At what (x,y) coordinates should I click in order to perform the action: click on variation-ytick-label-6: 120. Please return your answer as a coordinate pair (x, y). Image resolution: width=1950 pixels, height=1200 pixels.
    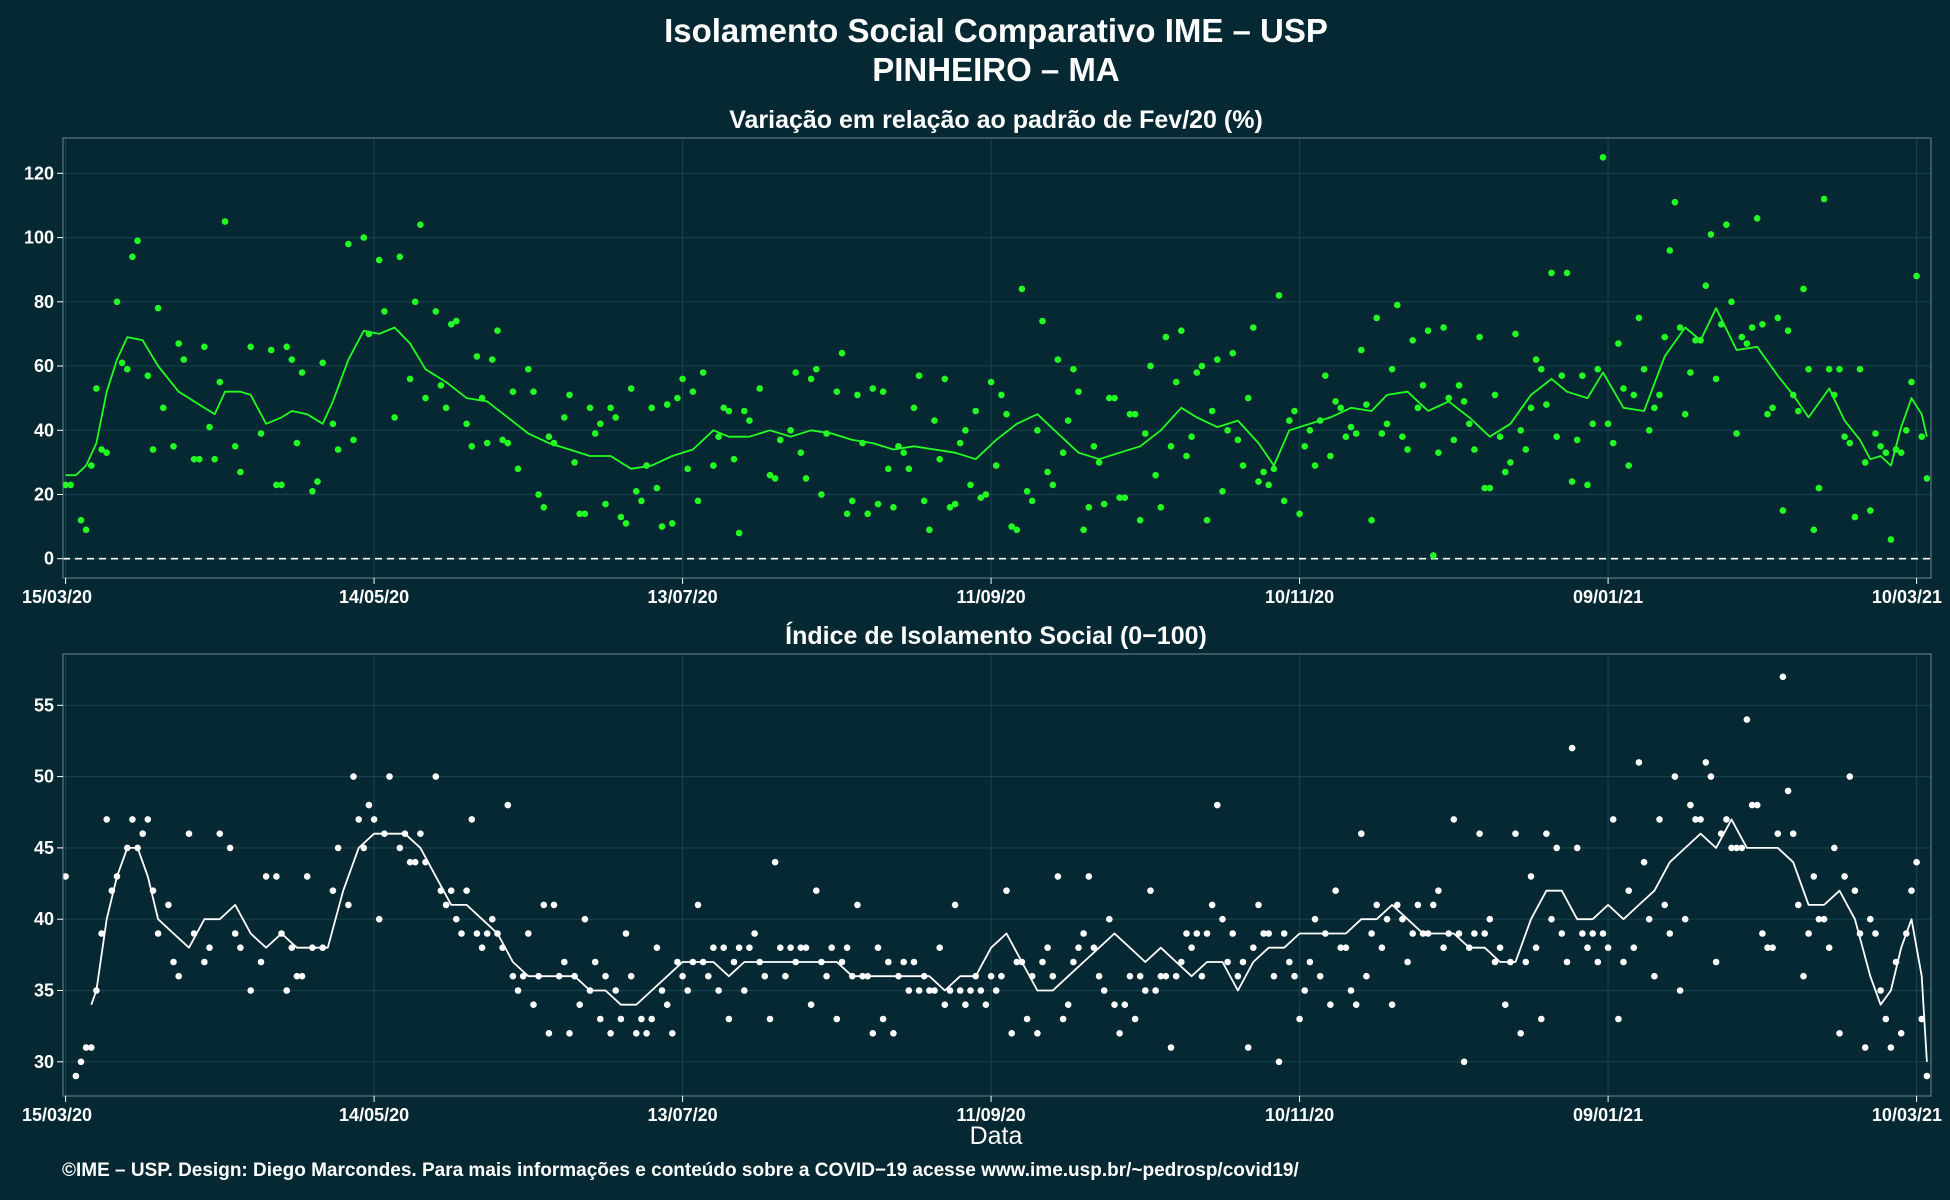
    Looking at the image, I should click on (39, 173).